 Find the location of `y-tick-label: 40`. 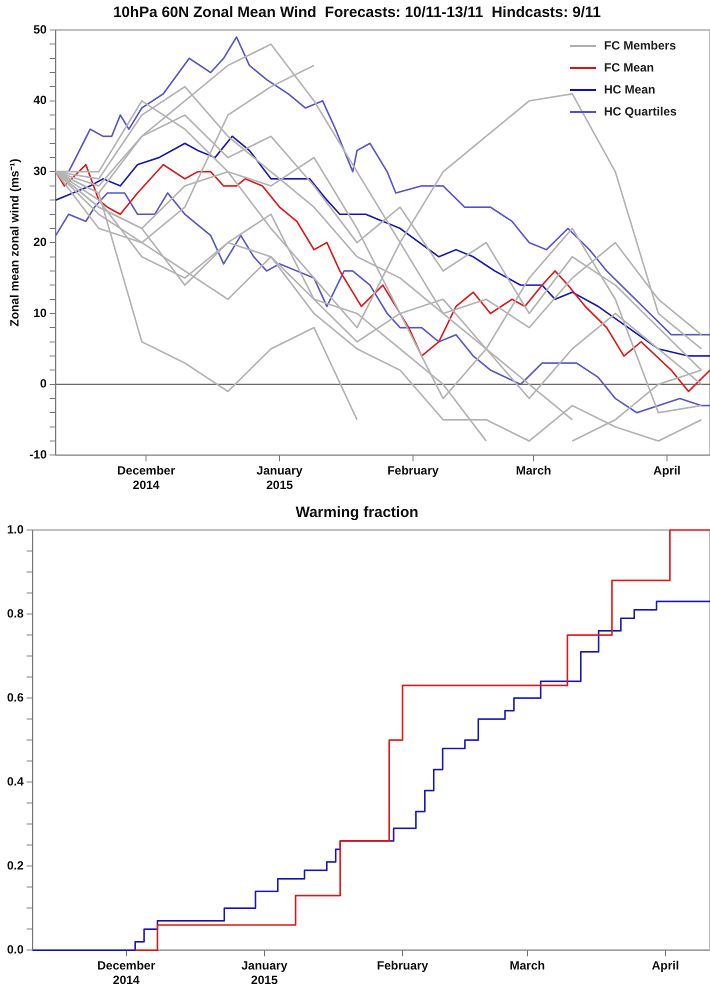

y-tick-label: 40 is located at coordinates (40, 100).